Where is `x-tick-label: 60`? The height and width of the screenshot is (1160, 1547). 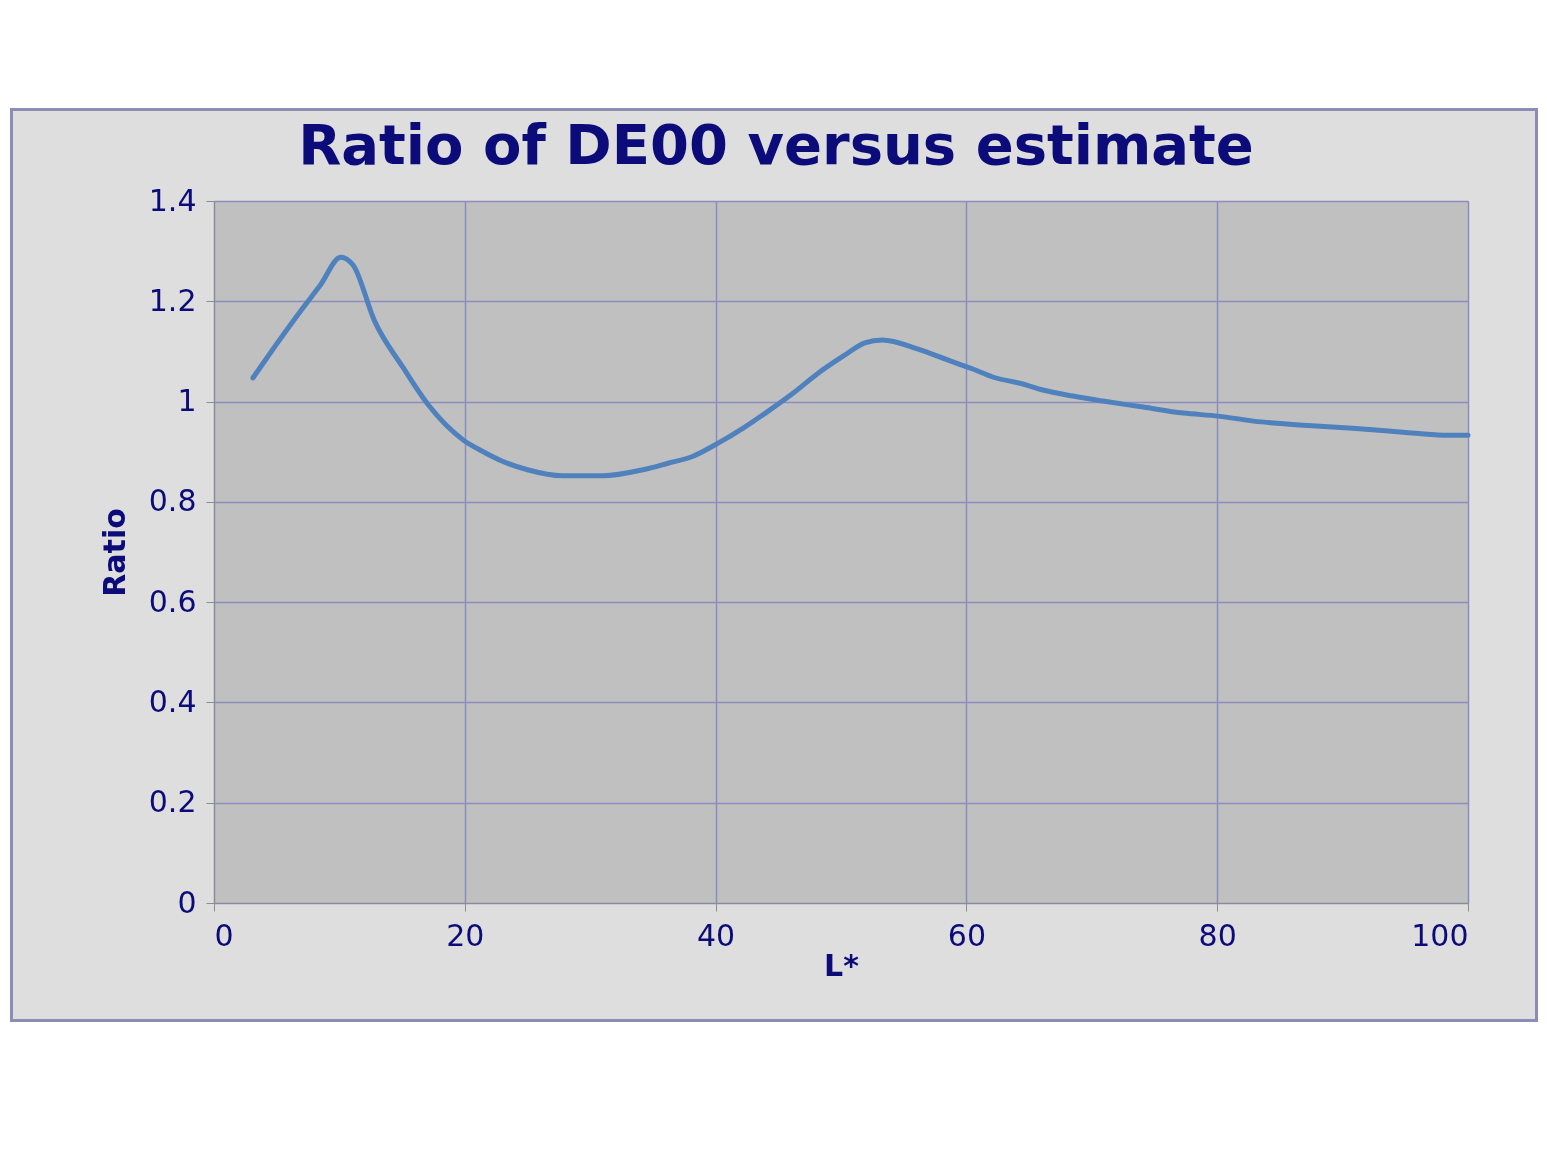 x-tick-label: 60 is located at coordinates (966, 935).